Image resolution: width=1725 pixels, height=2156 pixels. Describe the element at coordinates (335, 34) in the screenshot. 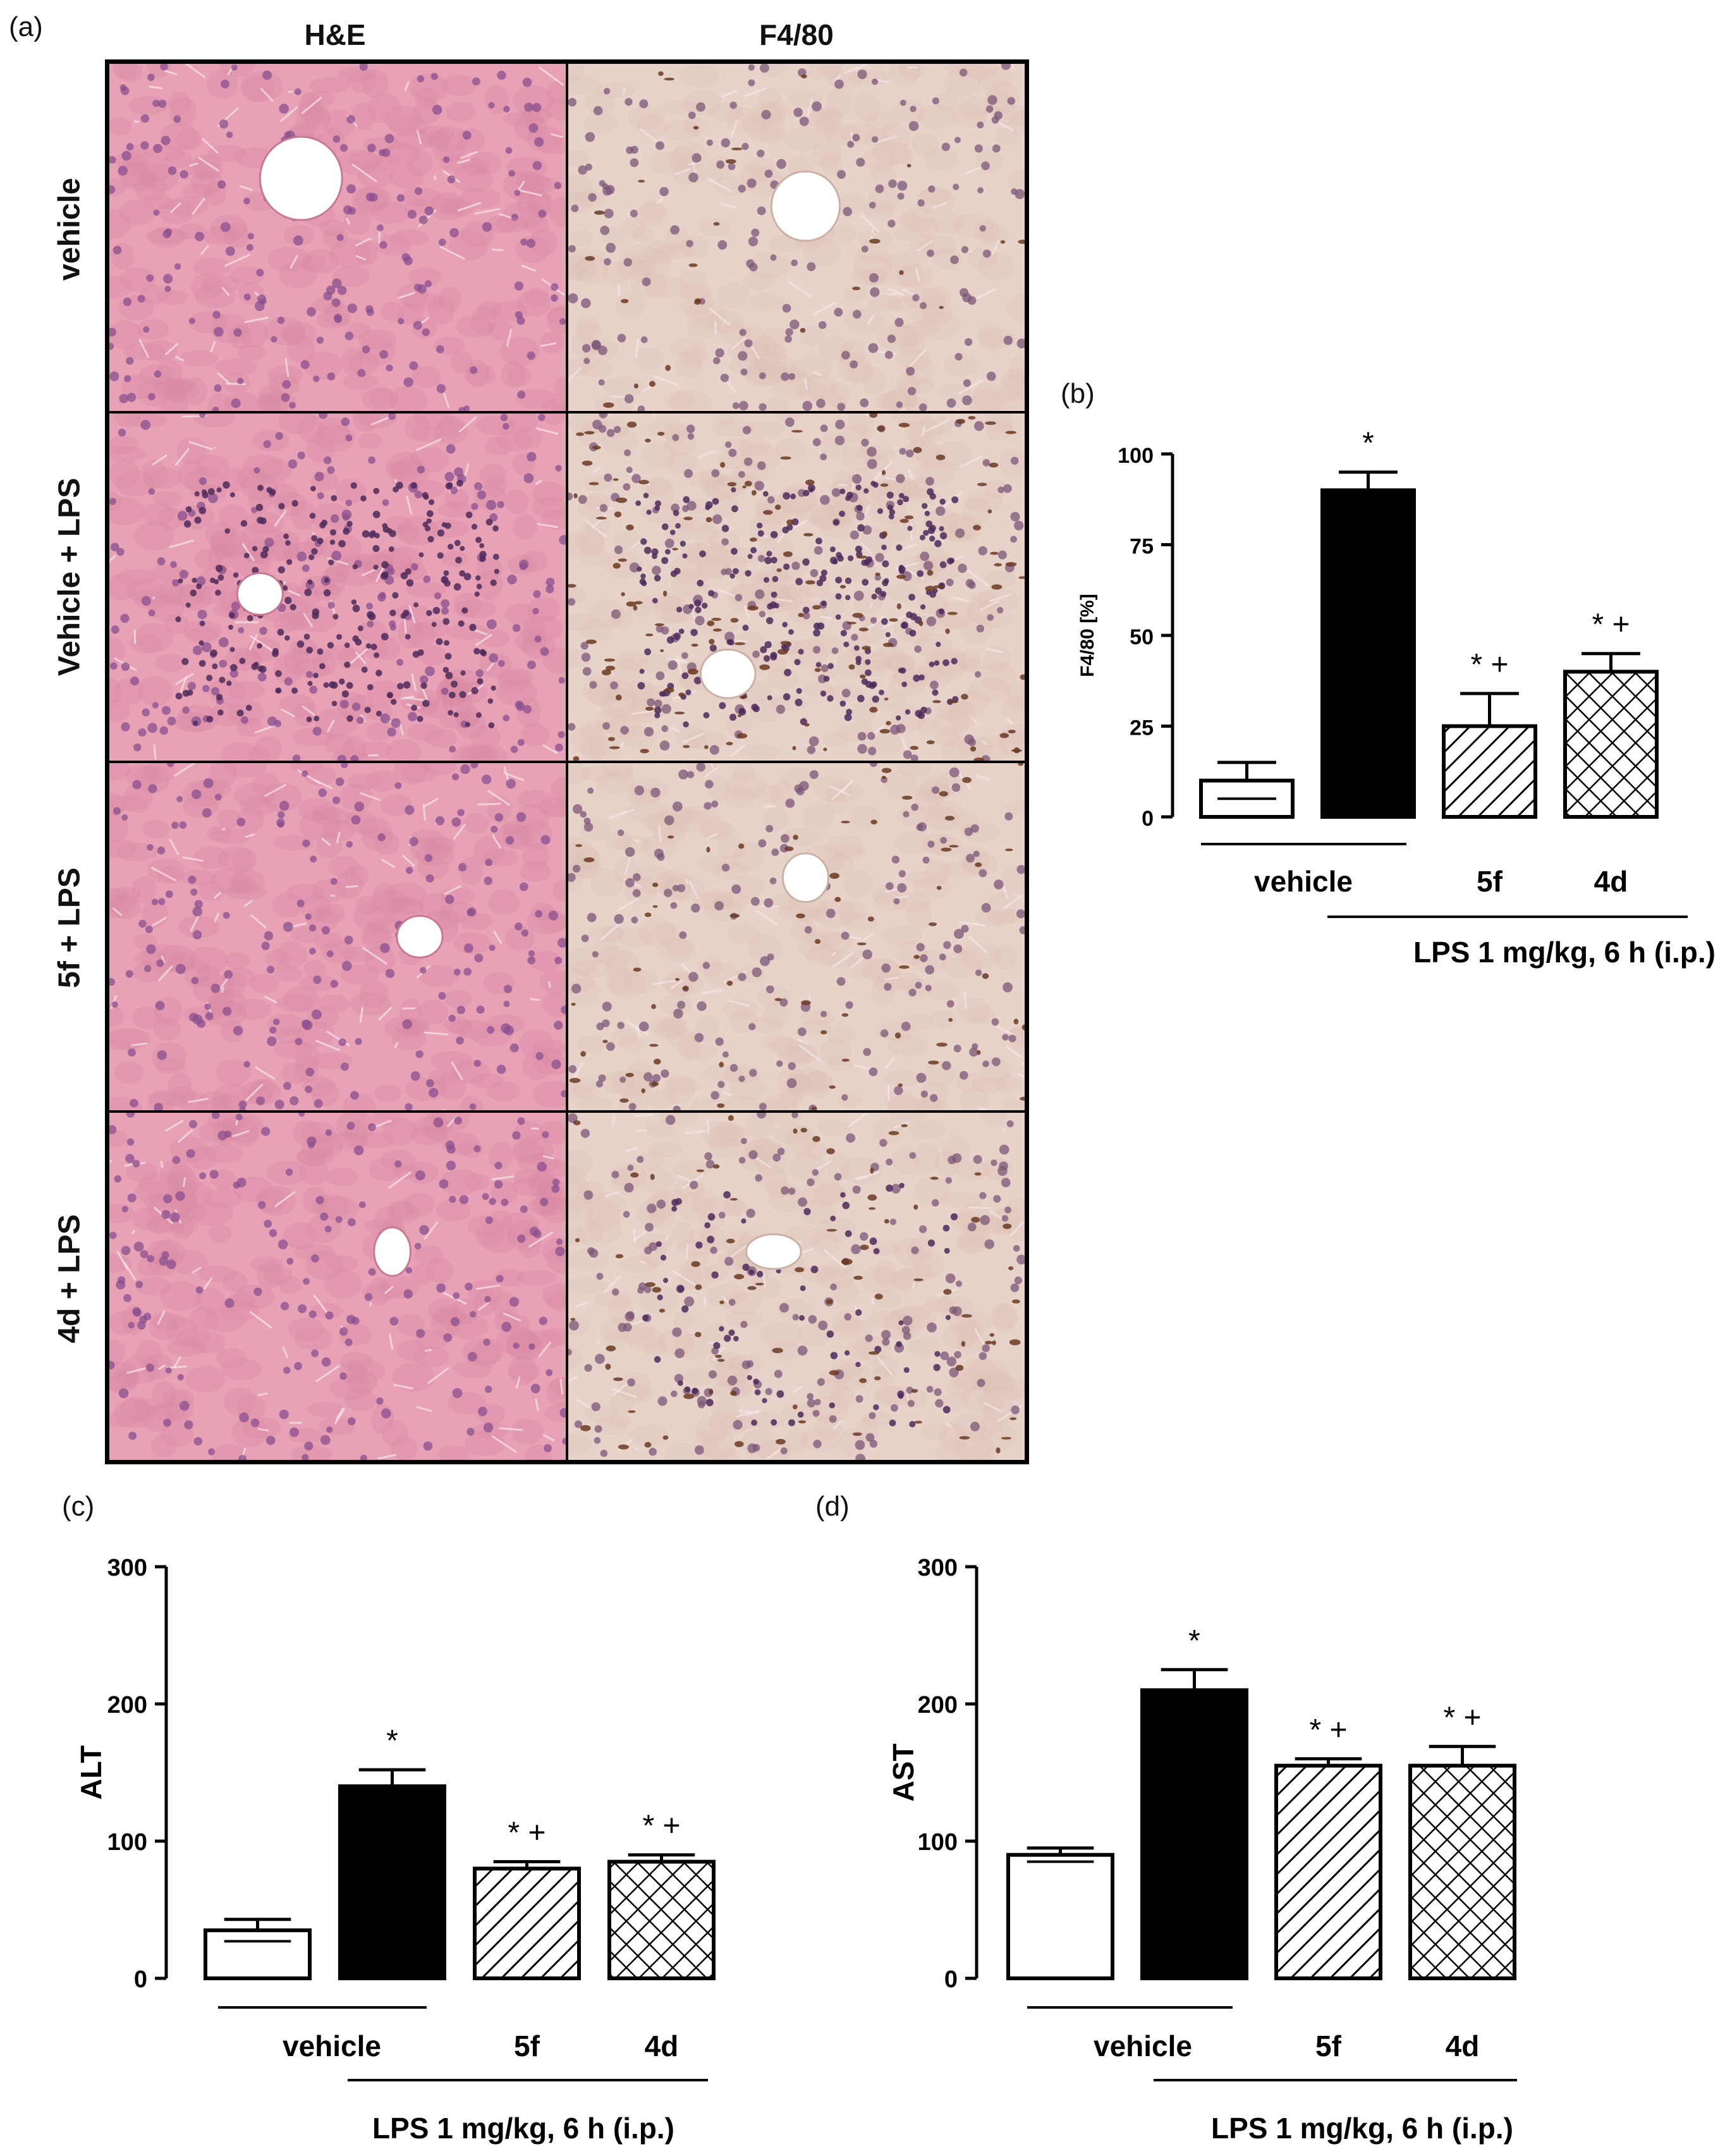

I see `column-header-he: H&E` at that location.